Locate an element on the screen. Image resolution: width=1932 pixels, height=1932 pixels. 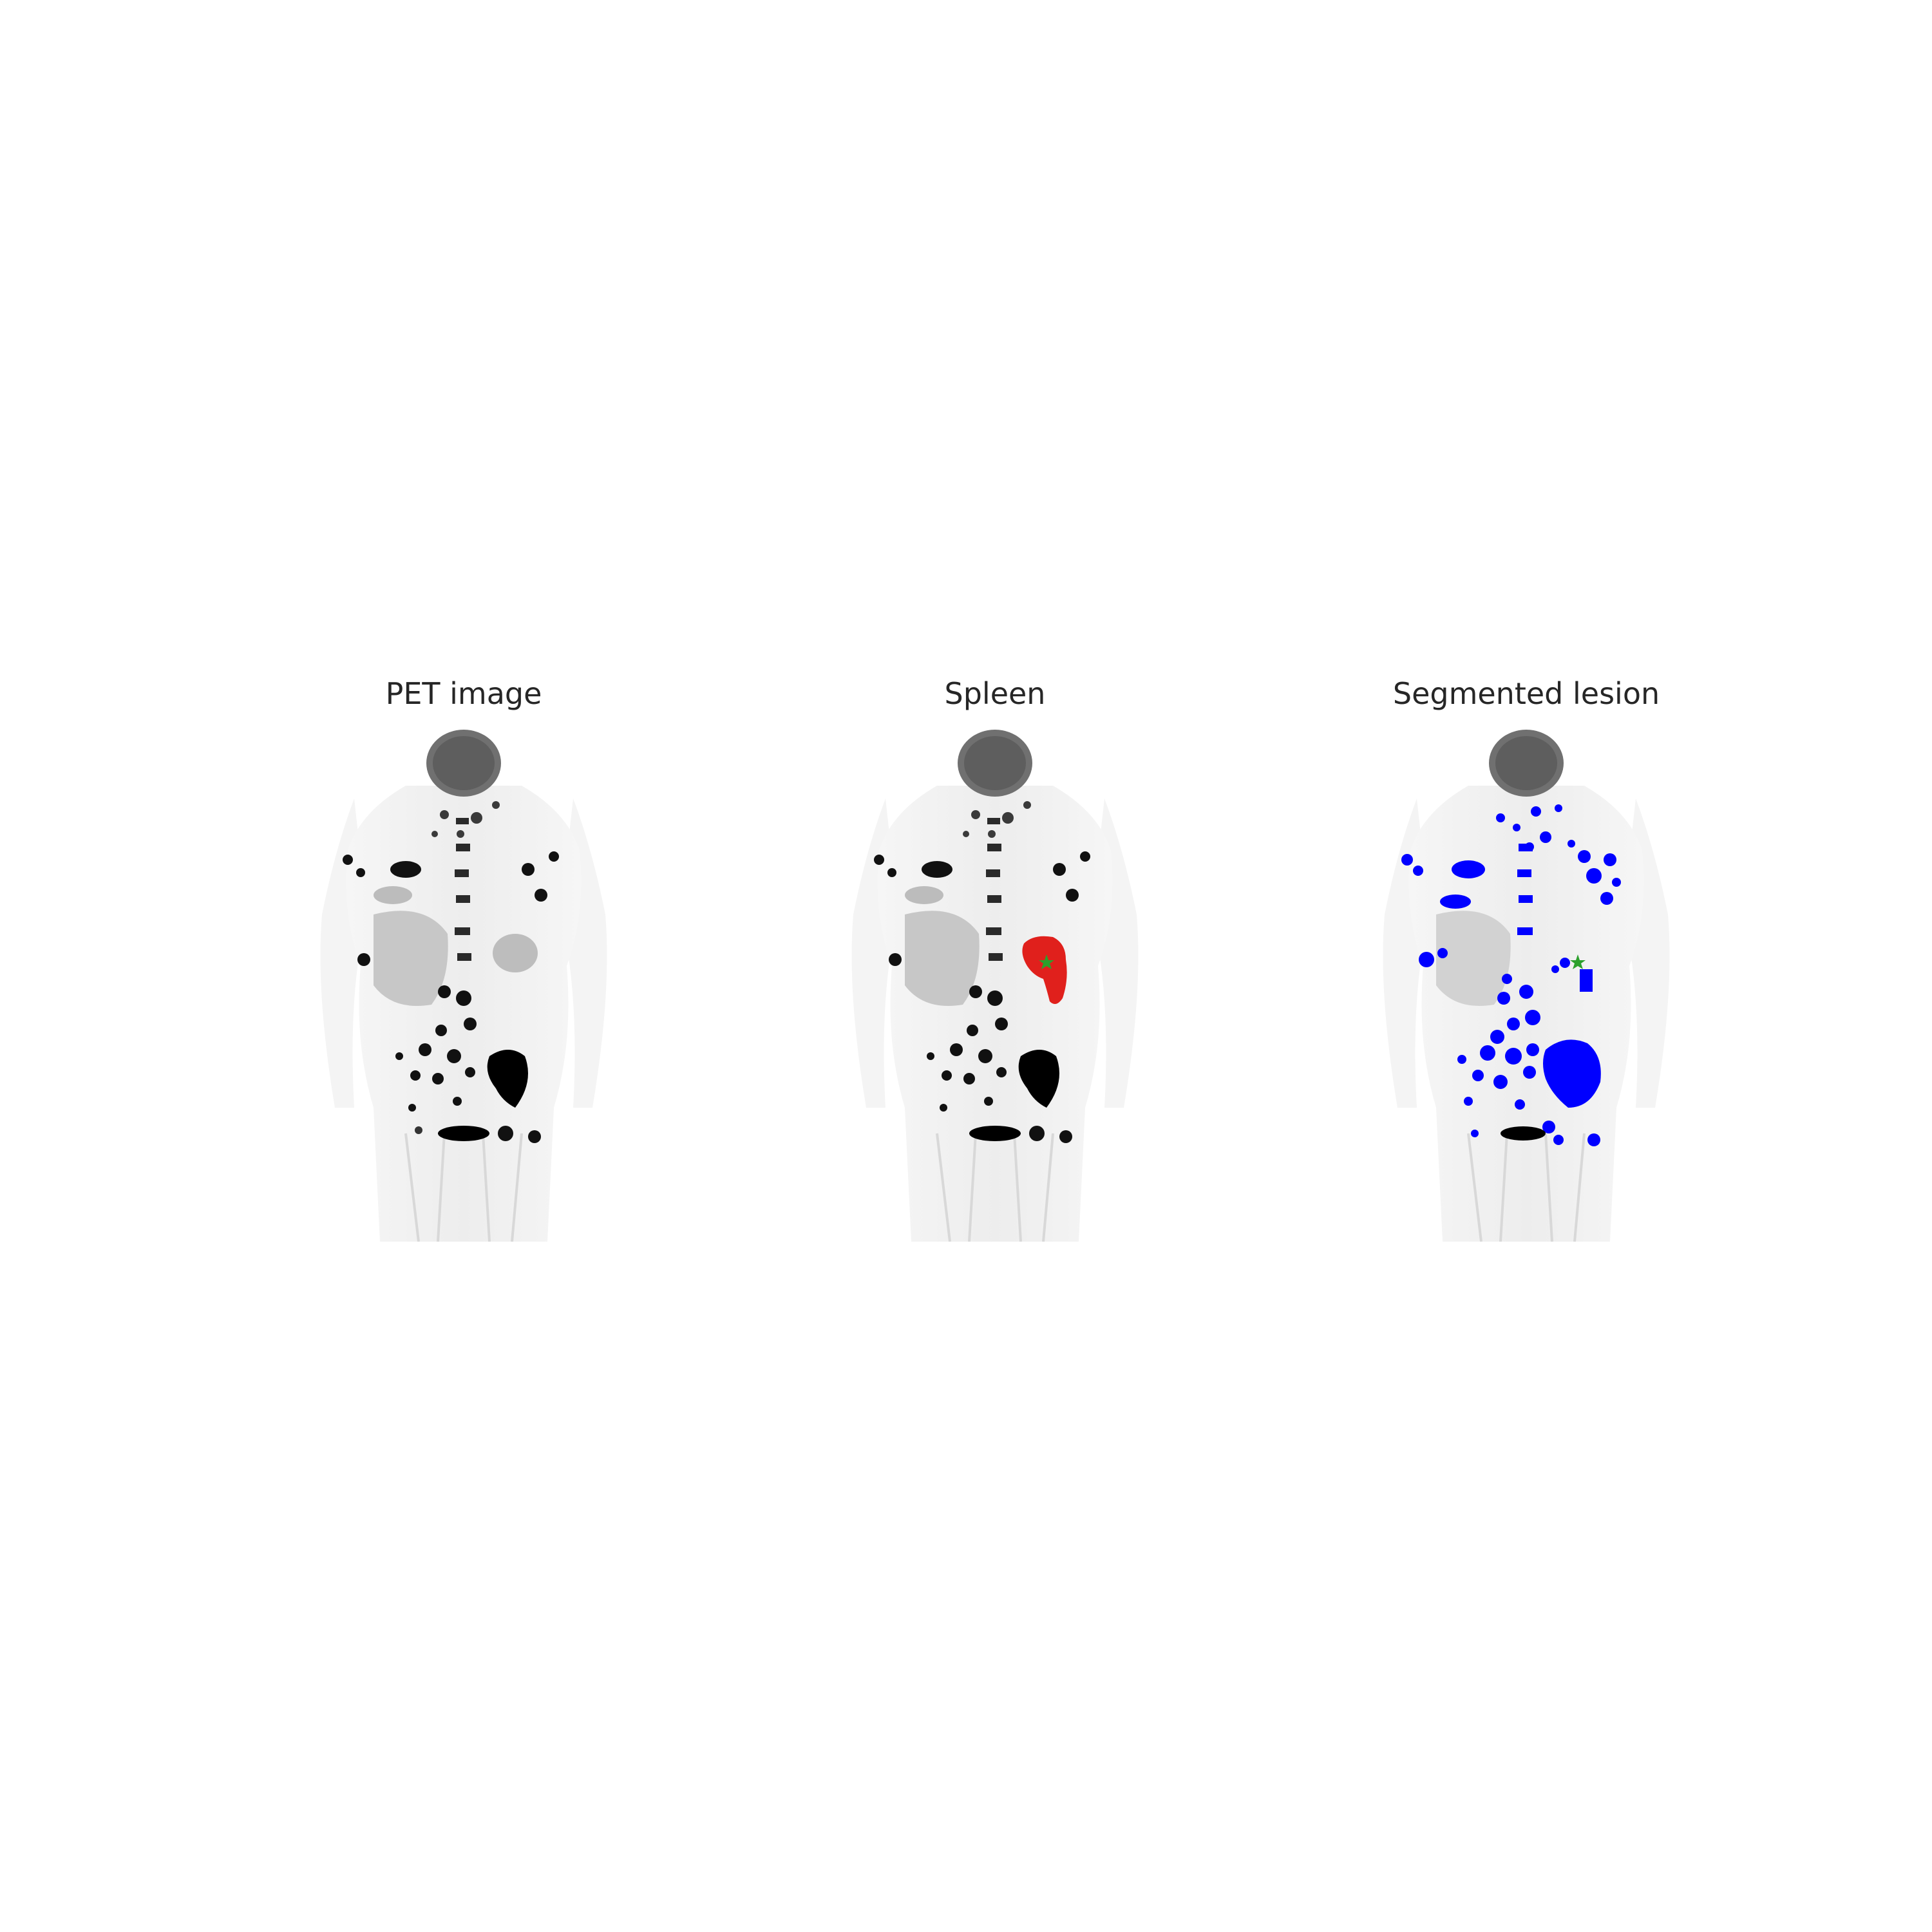
panel-title-pet: PET image is located at coordinates (463, 693).